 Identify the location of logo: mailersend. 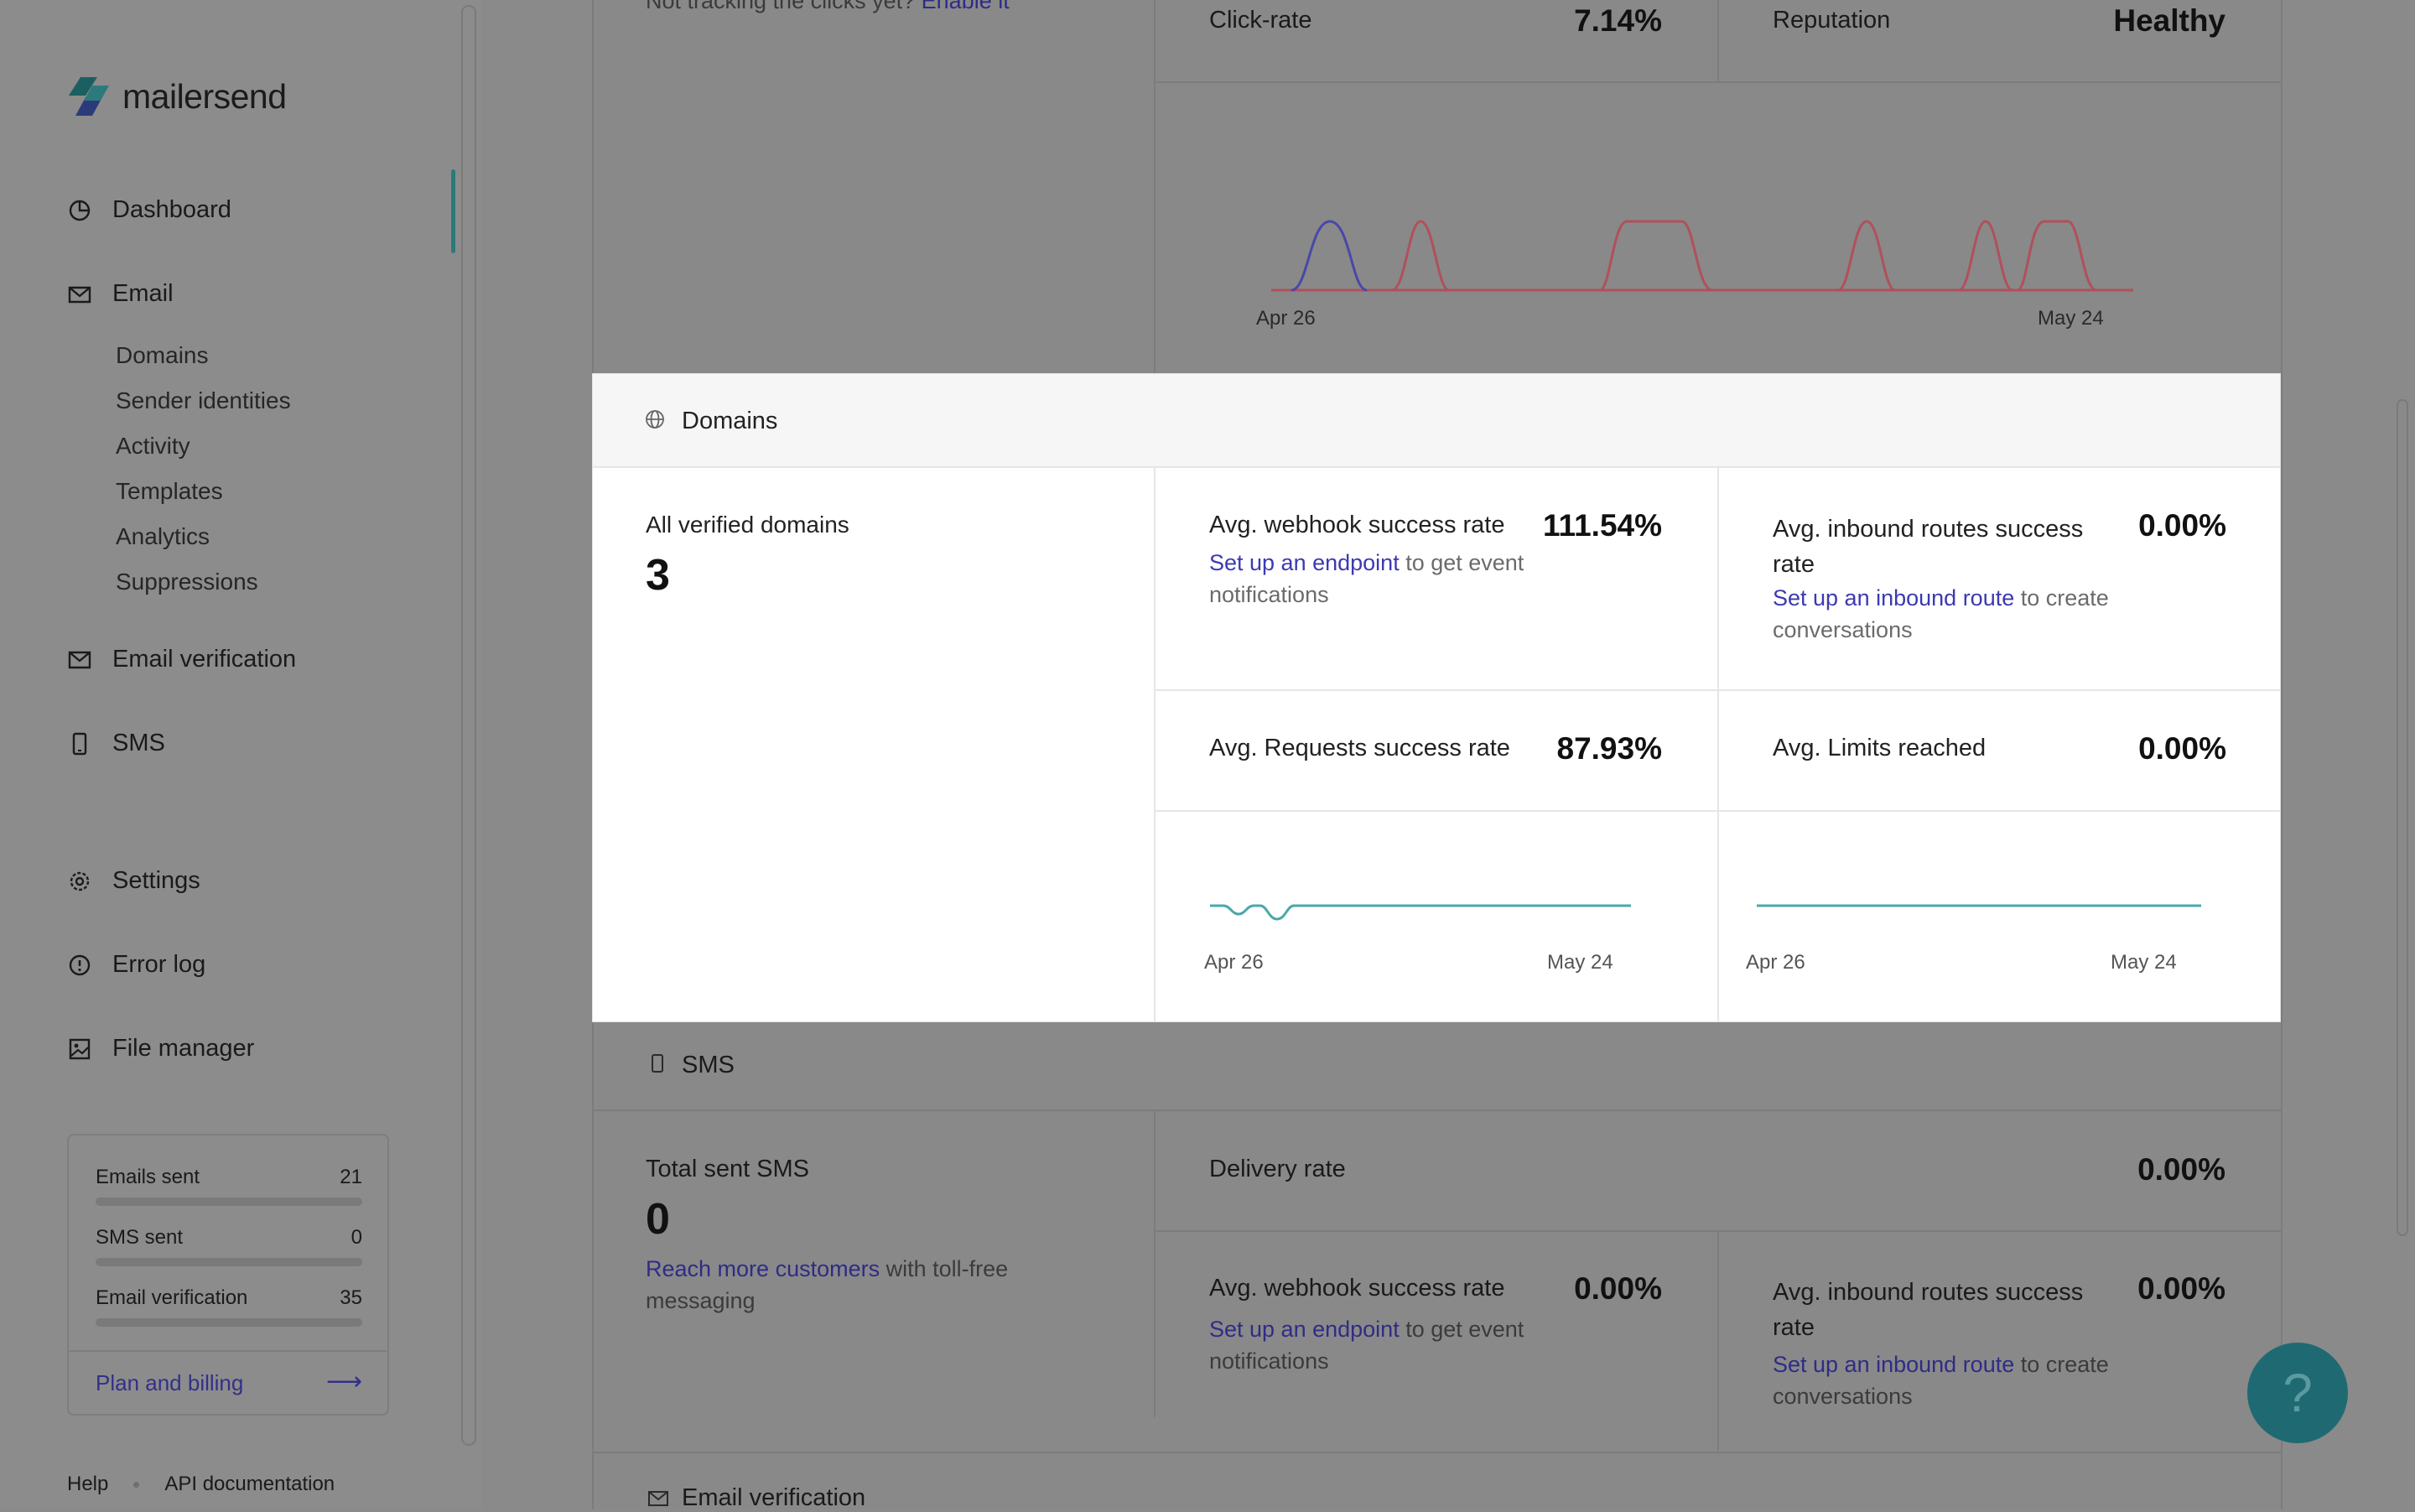
(177, 96).